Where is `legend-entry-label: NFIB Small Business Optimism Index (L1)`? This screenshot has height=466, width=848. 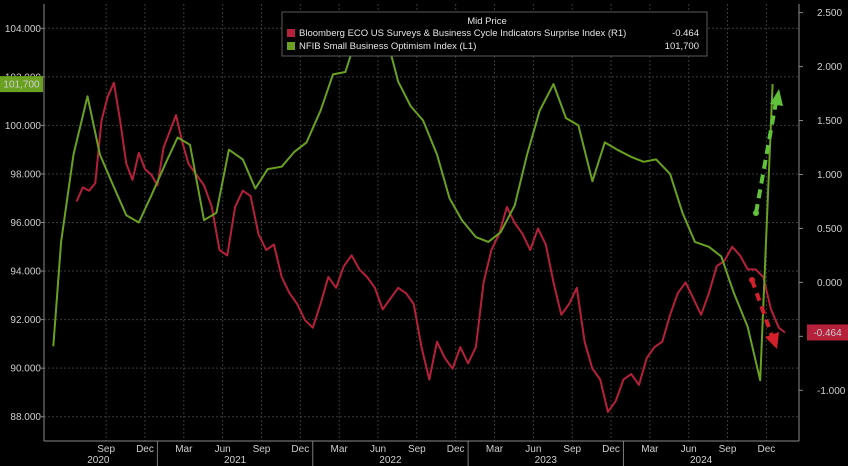 legend-entry-label: NFIB Small Business Optimism Index (L1) is located at coordinates (387, 46).